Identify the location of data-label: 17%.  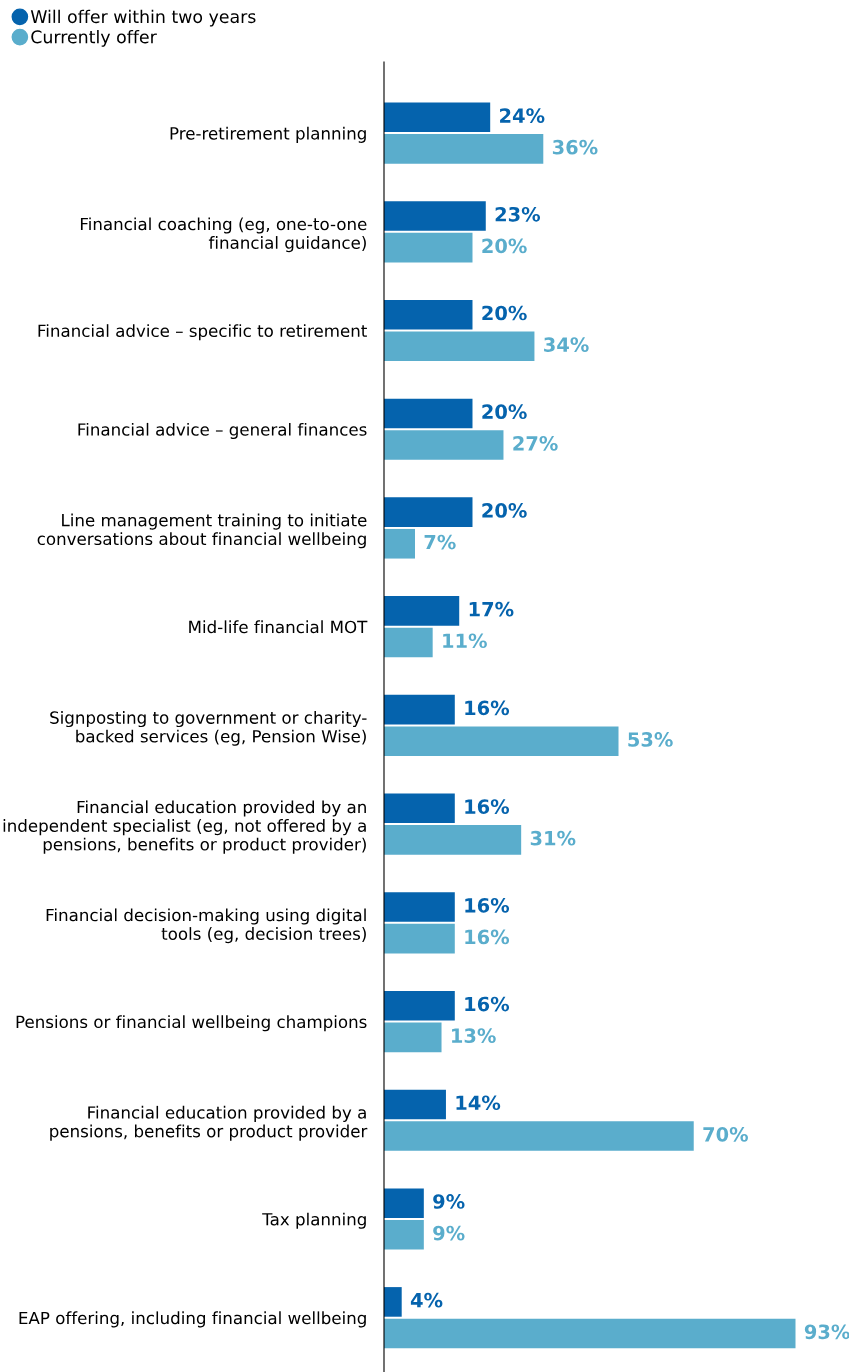
(491, 609).